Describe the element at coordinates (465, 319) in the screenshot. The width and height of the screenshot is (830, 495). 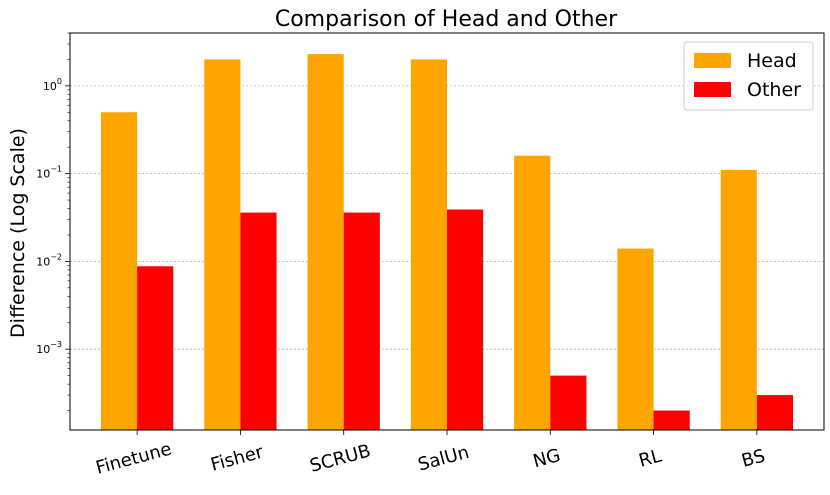
I see `bar-other-salun` at that location.